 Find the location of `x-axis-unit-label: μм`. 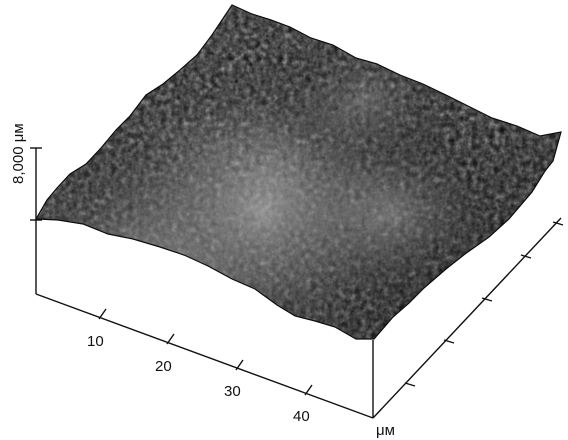

x-axis-unit-label: μм is located at coordinates (385, 430).